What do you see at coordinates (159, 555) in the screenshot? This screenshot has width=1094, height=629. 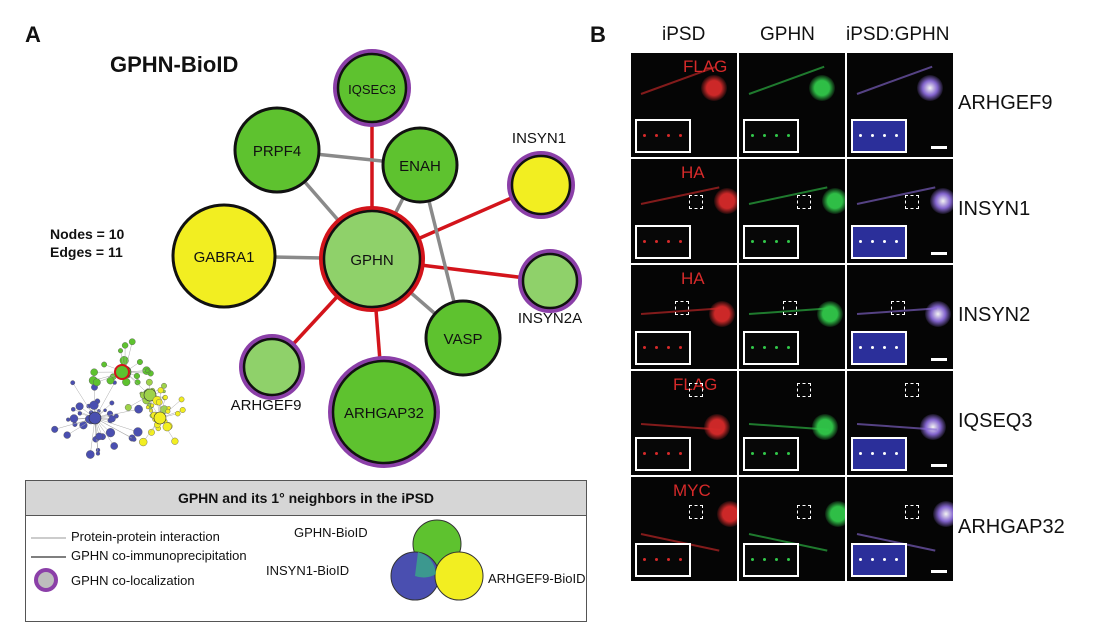 I see `coip-label: GPHN co-immunoprecipitation` at bounding box center [159, 555].